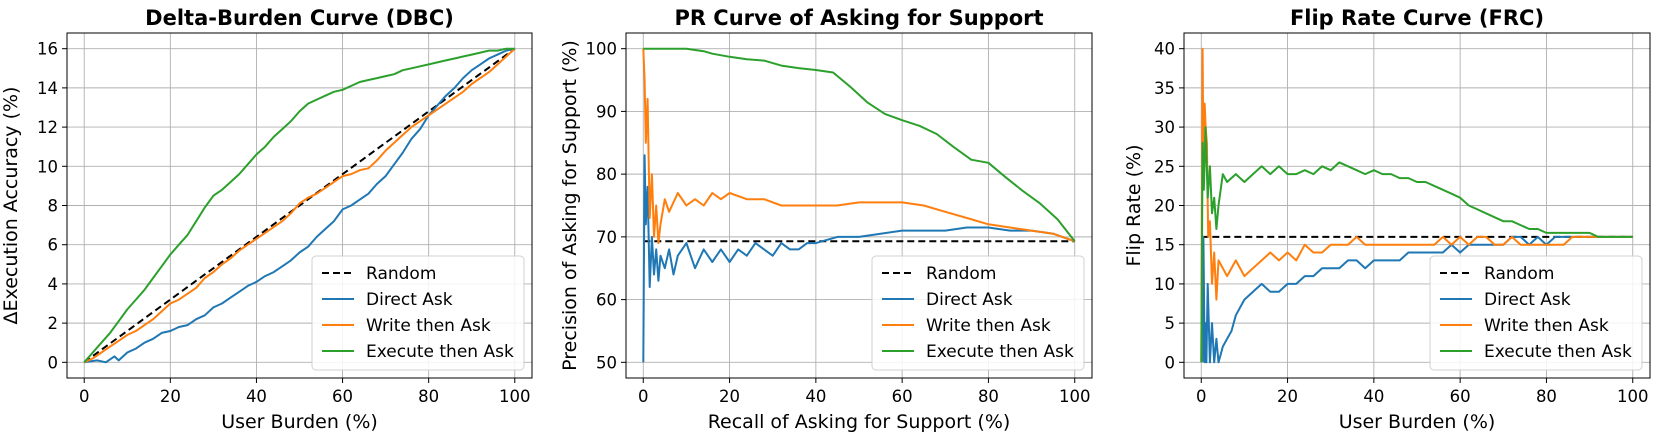 The height and width of the screenshot is (448, 1661). What do you see at coordinates (859, 422) in the screenshot?
I see `x-axis-label: Recall of Asking for Support (%)` at bounding box center [859, 422].